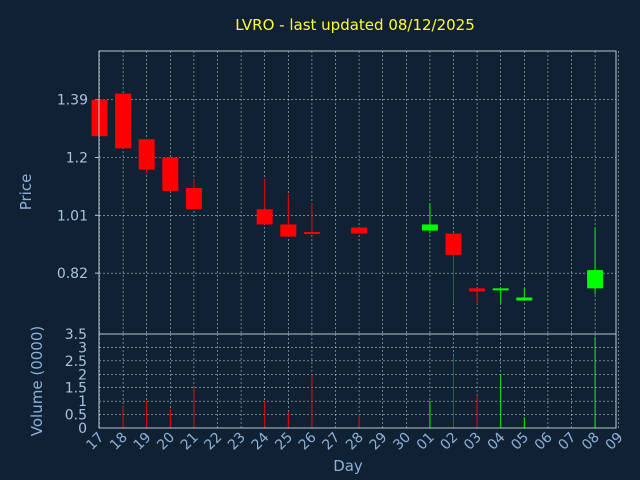  What do you see at coordinates (497, 441) in the screenshot?
I see `x-tick-label: 04` at bounding box center [497, 441].